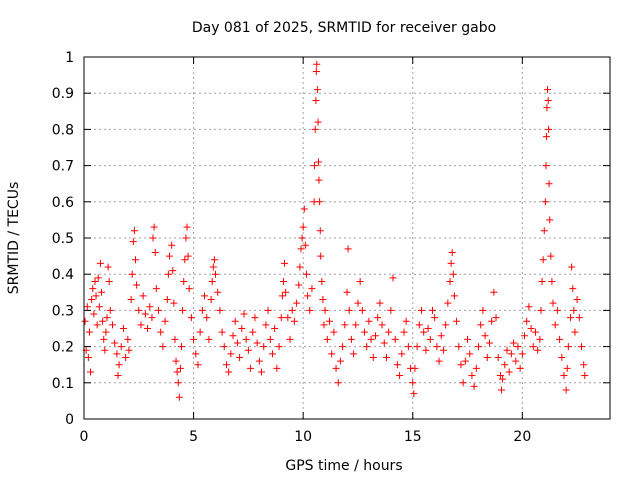 The image size is (640, 480). I want to click on y-tick-label: 0, so click(69, 420).